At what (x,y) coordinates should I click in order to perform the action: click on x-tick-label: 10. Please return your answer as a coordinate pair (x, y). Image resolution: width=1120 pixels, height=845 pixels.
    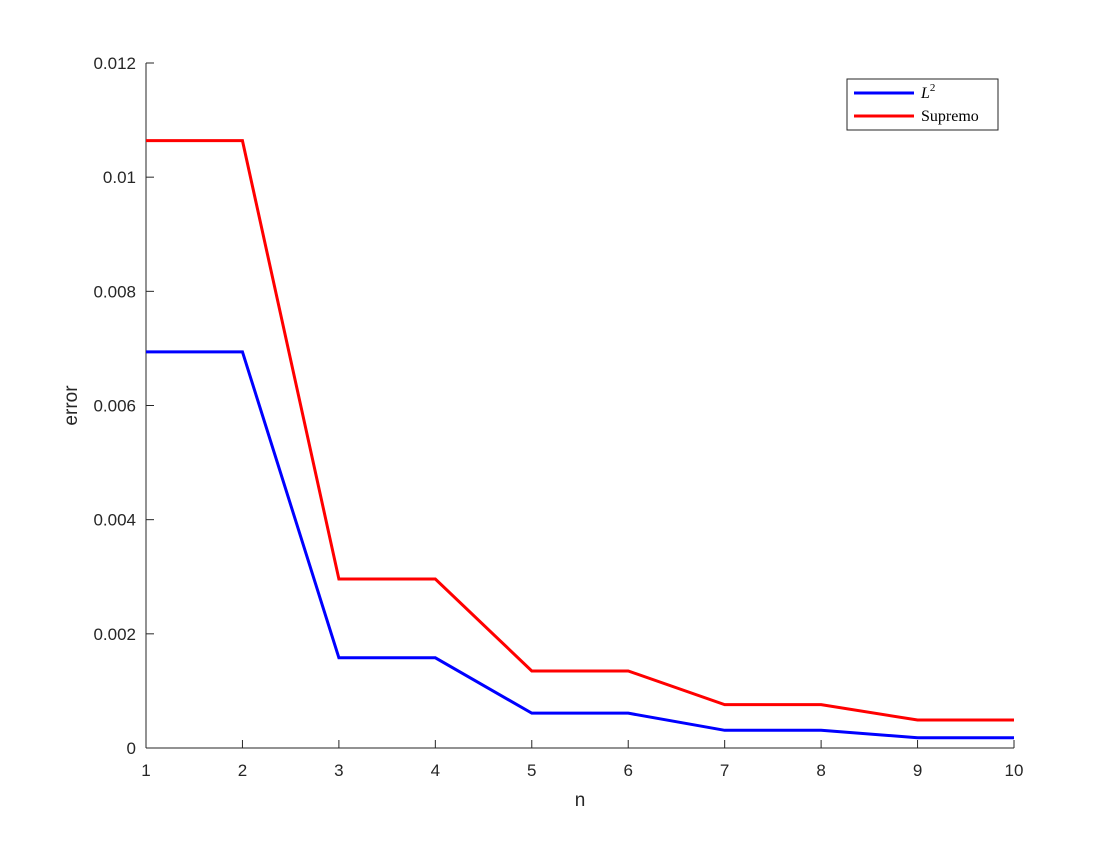
    Looking at the image, I should click on (1014, 770).